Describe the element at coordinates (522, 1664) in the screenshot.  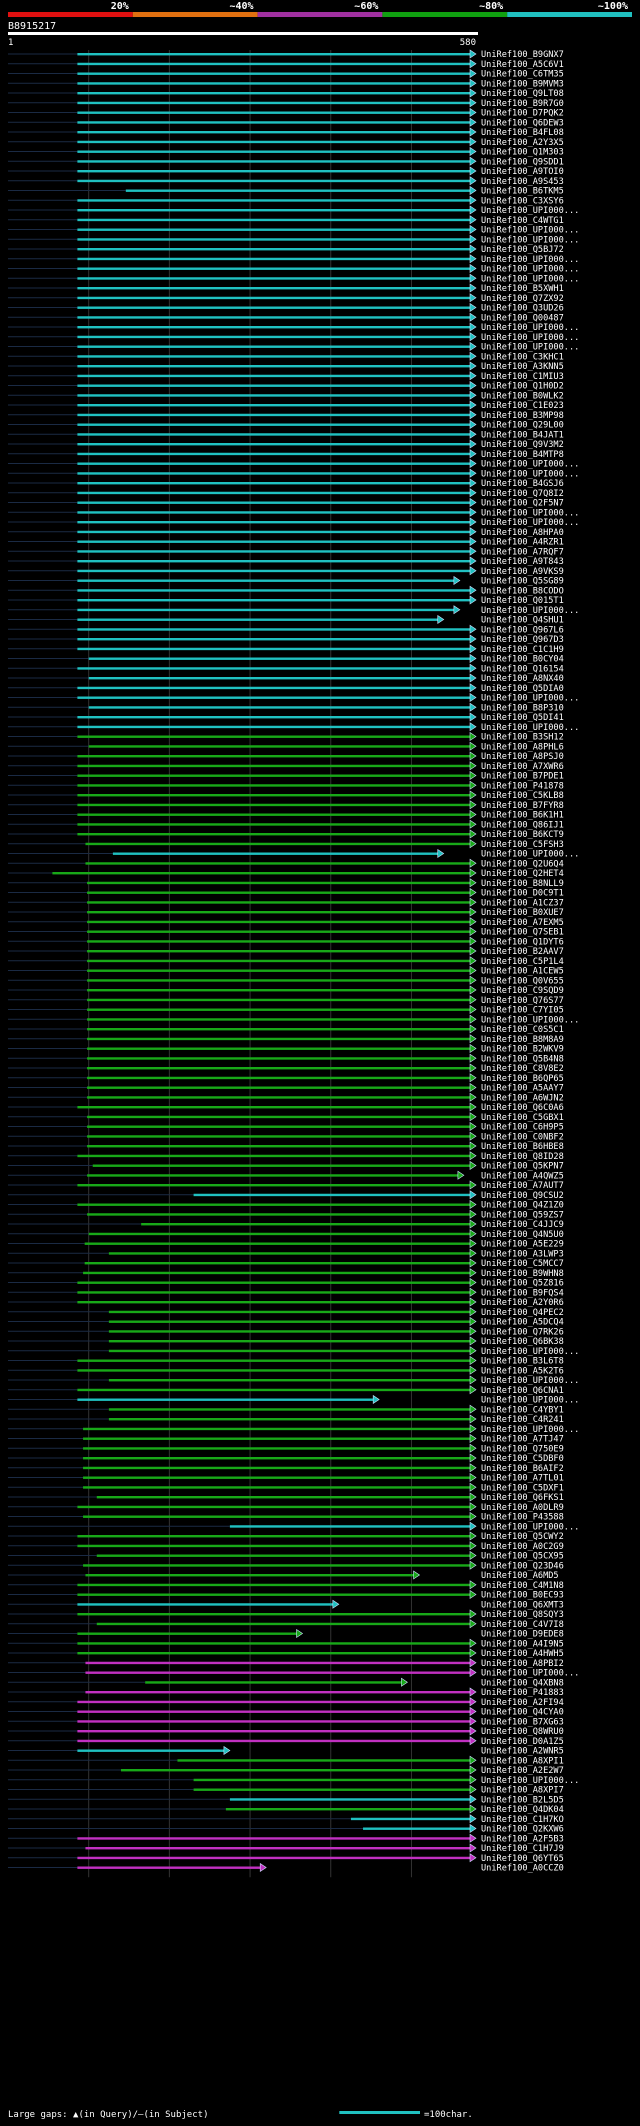
I see `hit-label: UniRef100_A8PBI2` at that location.